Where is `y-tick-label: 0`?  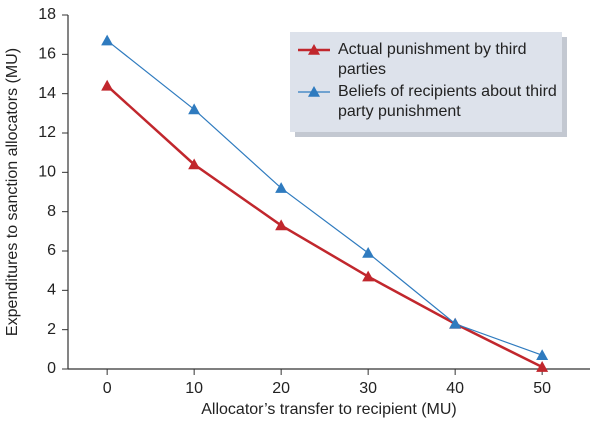
y-tick-label: 0 is located at coordinates (51, 368).